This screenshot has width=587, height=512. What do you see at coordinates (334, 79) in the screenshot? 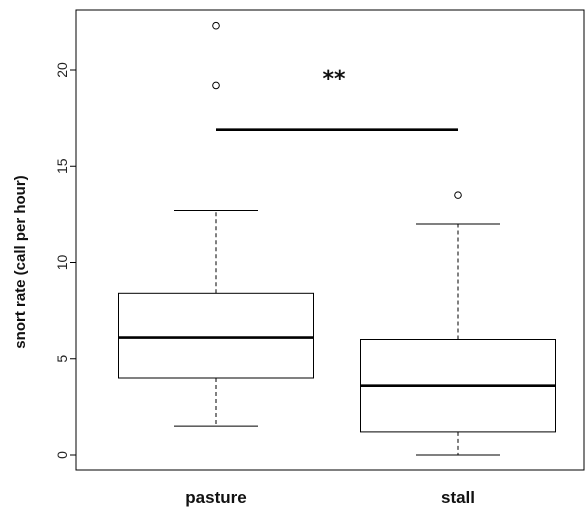
I see `significance-label: **` at bounding box center [334, 79].